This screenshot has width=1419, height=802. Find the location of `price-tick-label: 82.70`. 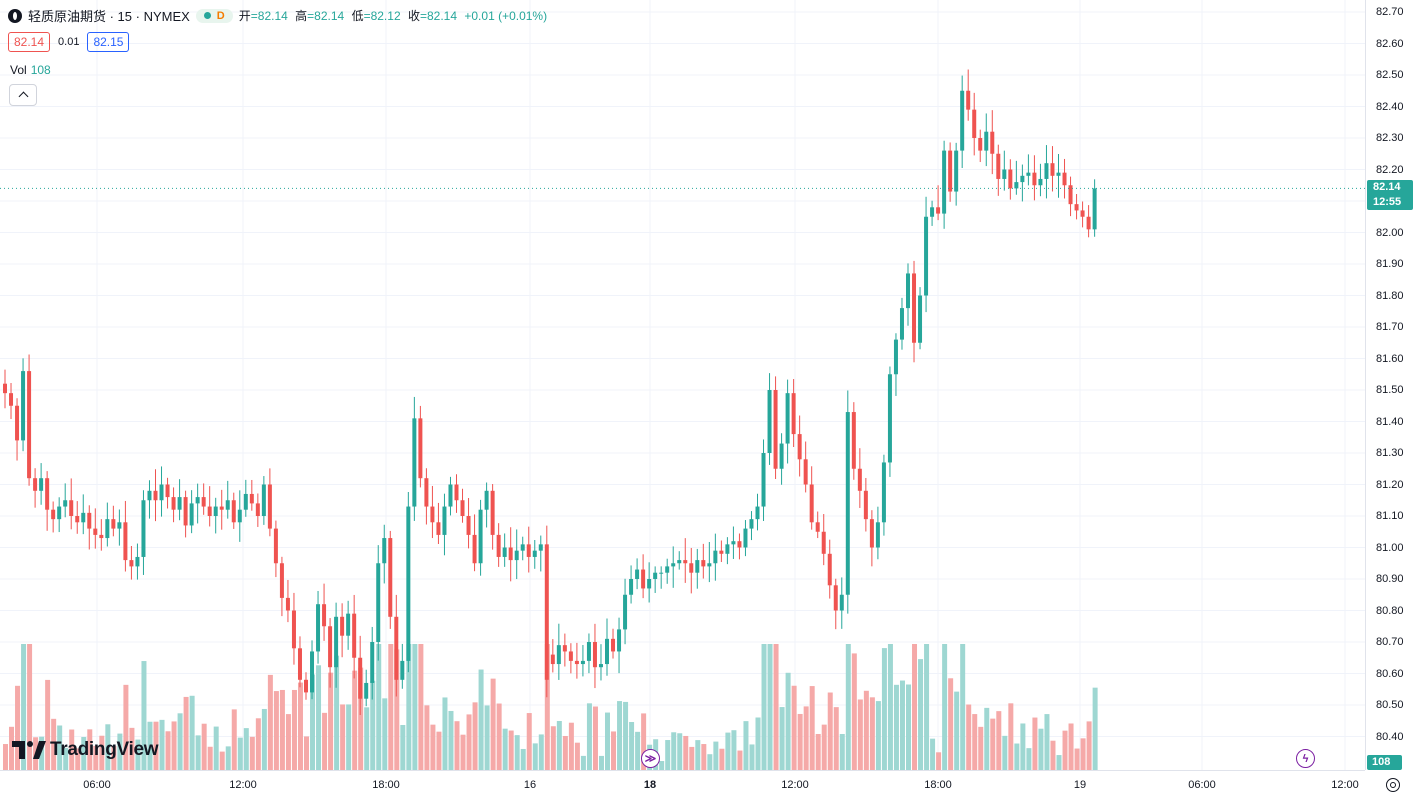

price-tick-label: 82.70 is located at coordinates (1390, 12).